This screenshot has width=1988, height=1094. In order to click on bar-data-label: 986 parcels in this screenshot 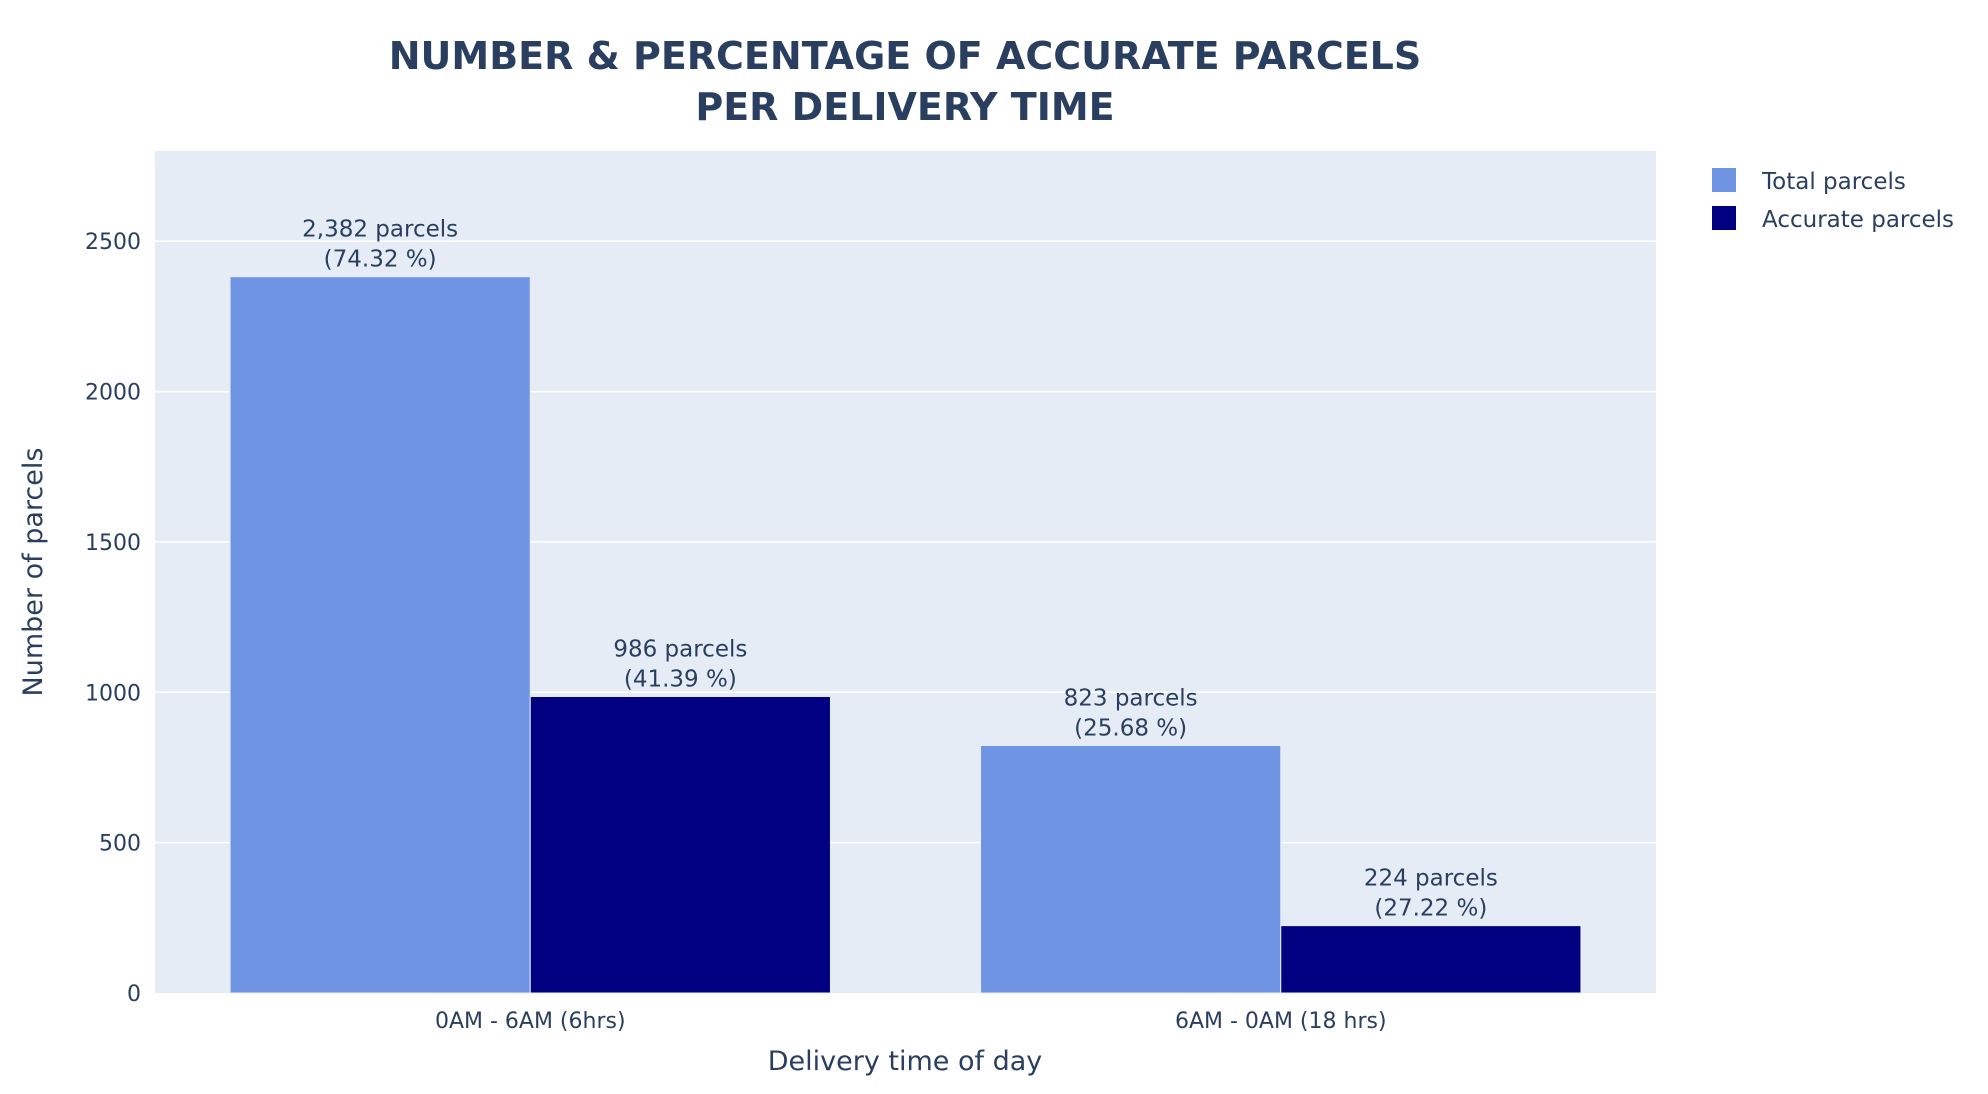, I will do `click(680, 649)`.